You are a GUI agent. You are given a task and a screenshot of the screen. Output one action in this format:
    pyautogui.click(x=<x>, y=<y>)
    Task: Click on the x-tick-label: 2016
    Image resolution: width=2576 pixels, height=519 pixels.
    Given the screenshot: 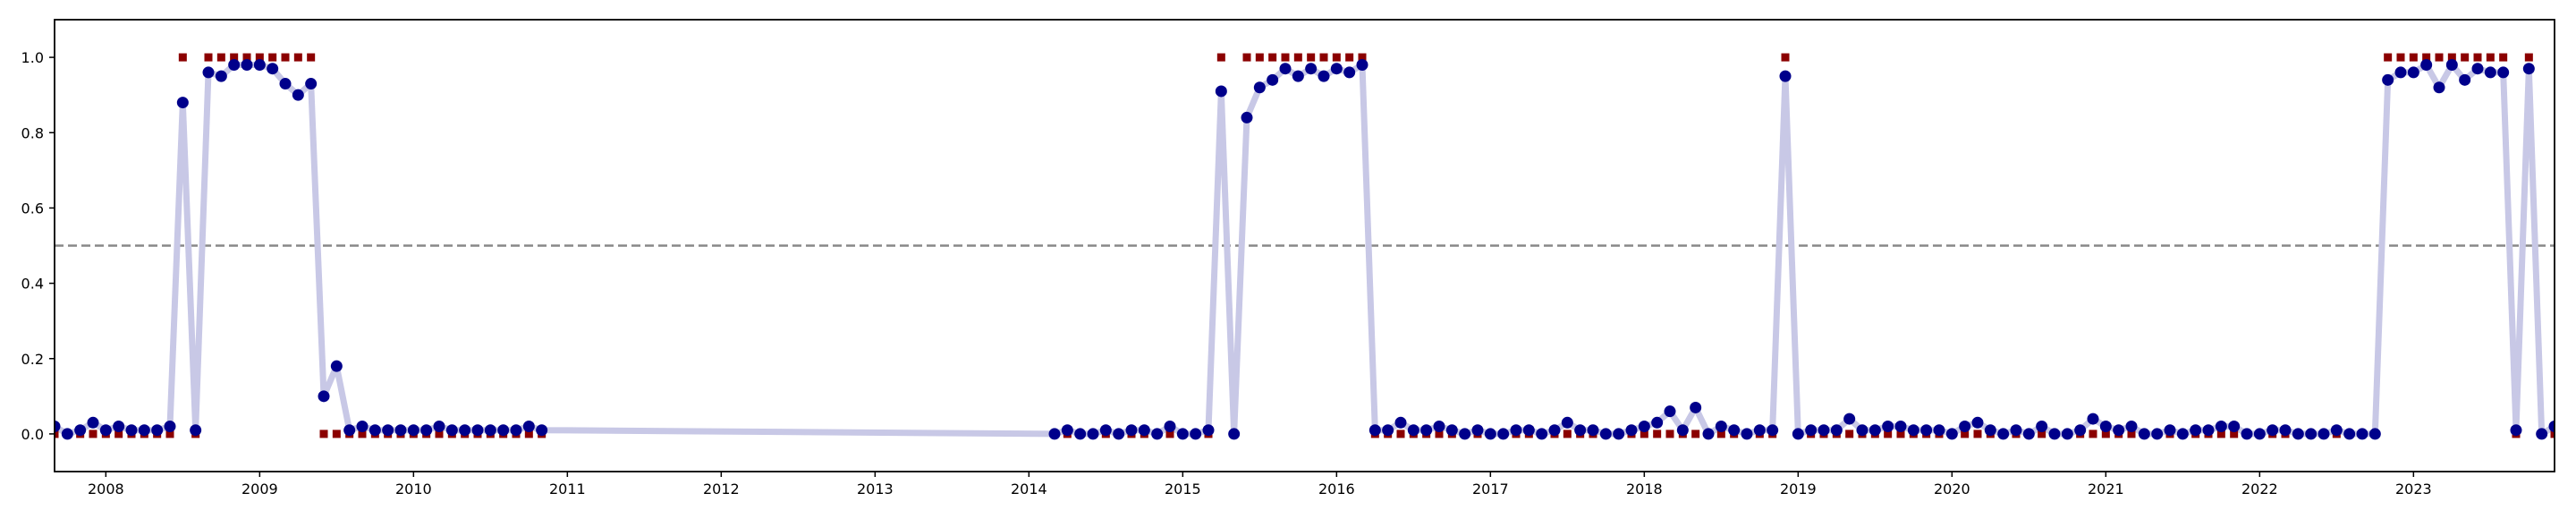 What is the action you would take?
    pyautogui.click(x=1336, y=489)
    